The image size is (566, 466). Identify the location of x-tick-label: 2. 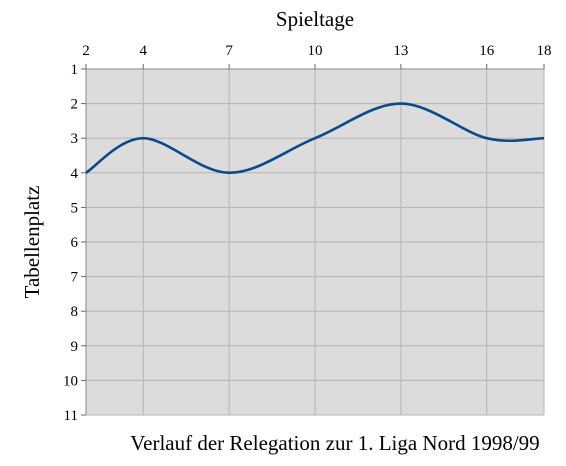
(86, 51).